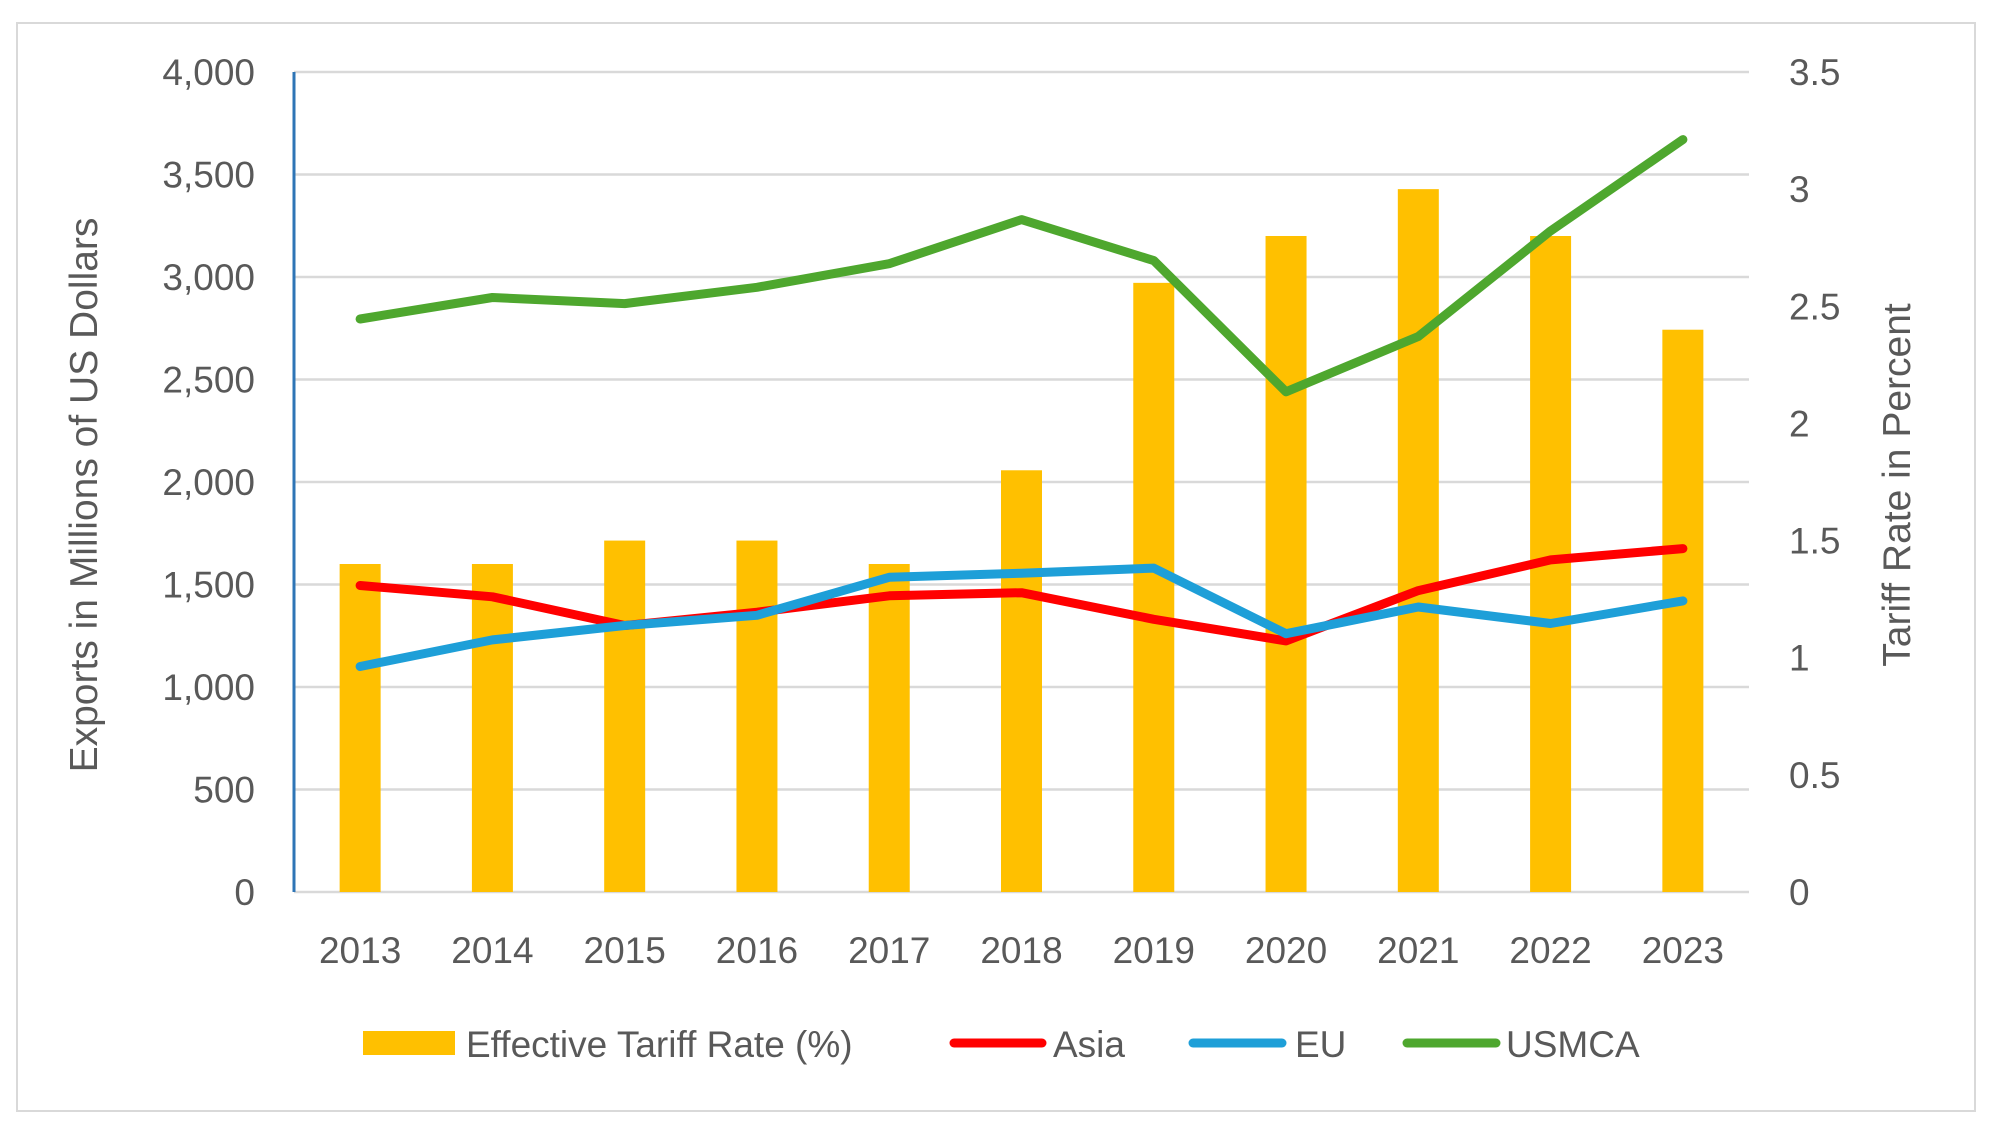 The width and height of the screenshot is (2000, 1140). Describe the element at coordinates (625, 950) in the screenshot. I see `x-tick-label: 2015` at that location.